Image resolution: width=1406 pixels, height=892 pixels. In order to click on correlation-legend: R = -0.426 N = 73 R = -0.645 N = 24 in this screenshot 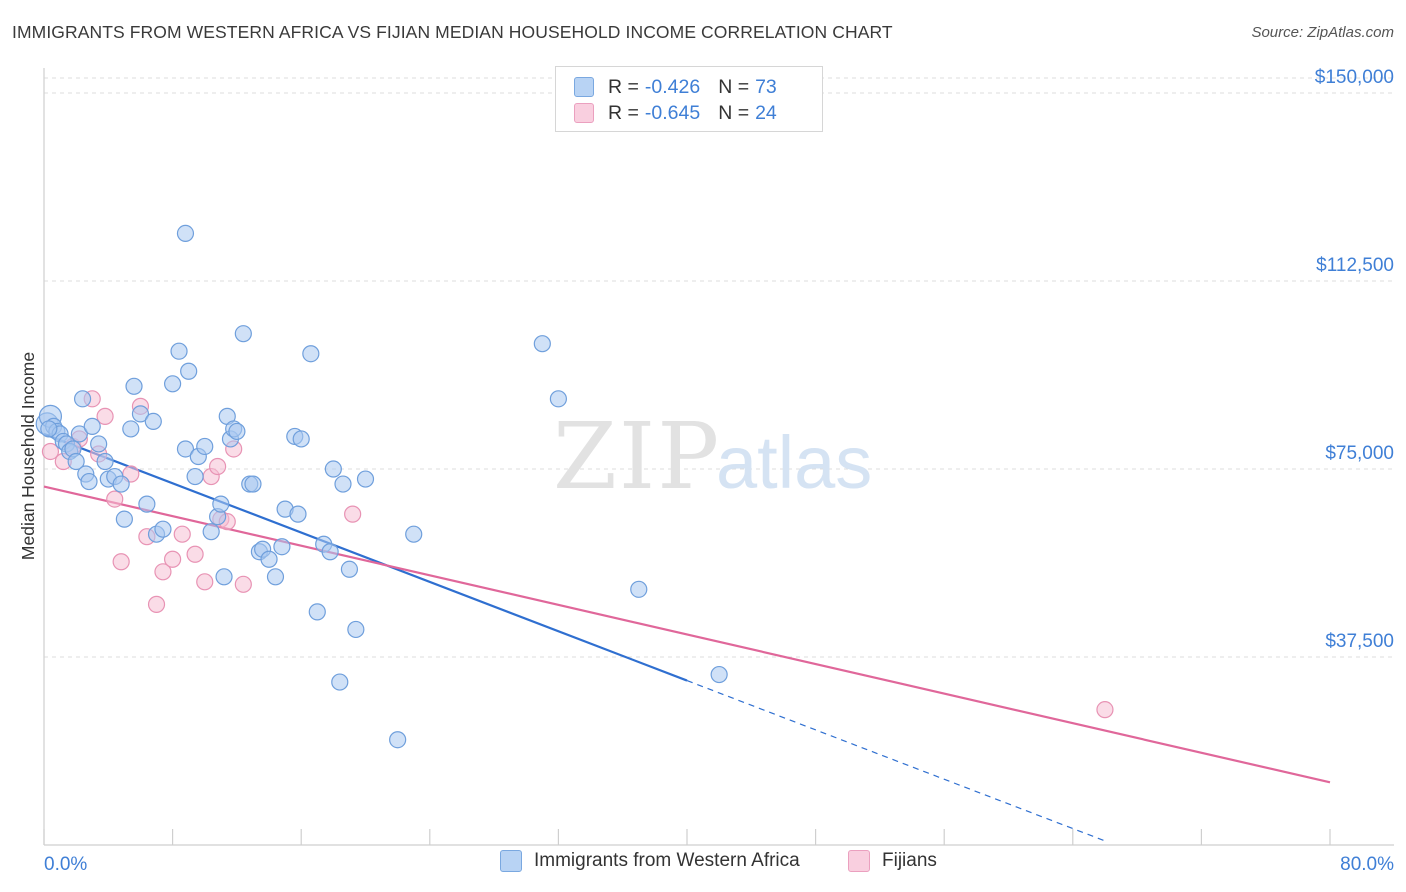, I will do `click(689, 99)`.